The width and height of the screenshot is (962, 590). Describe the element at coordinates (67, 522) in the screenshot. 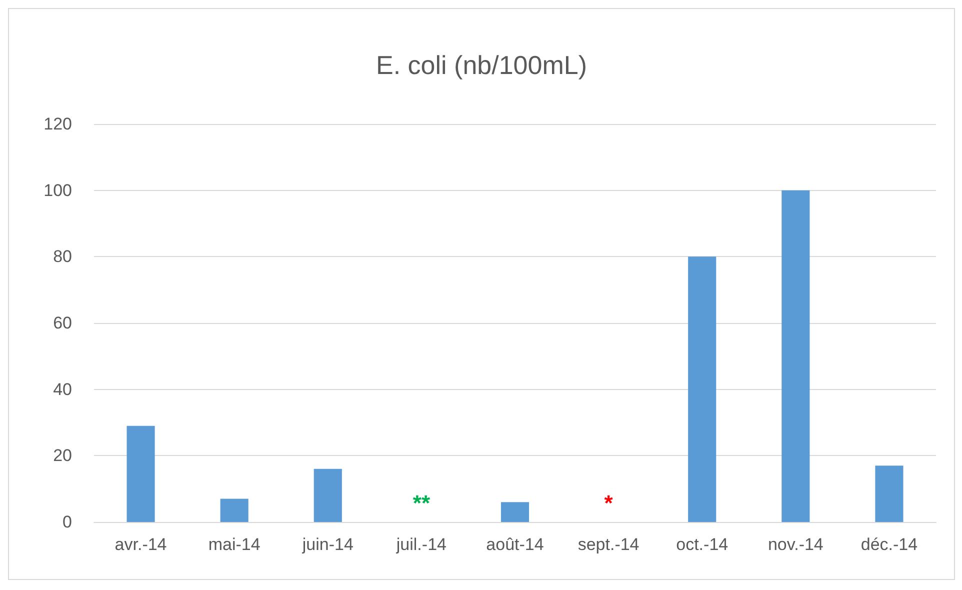

I see `y-tick-label: 0` at that location.